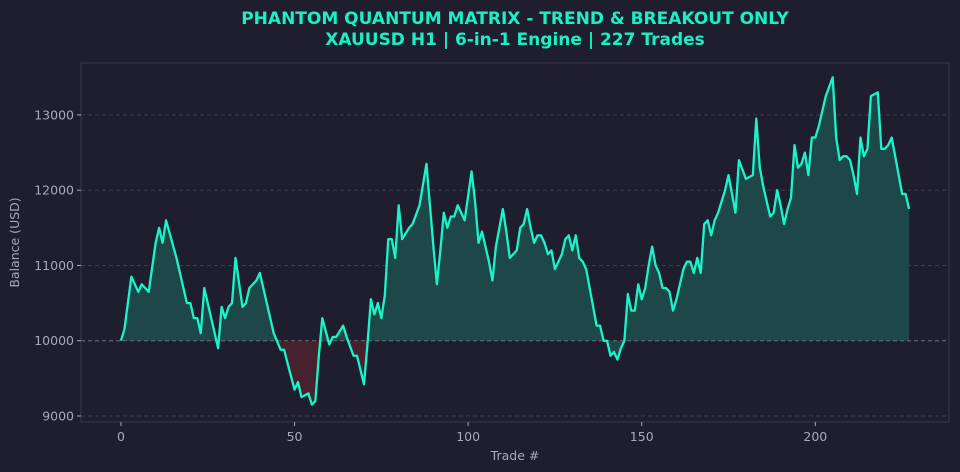 This screenshot has height=472, width=960. I want to click on y-tick-label: 9000, so click(58, 415).